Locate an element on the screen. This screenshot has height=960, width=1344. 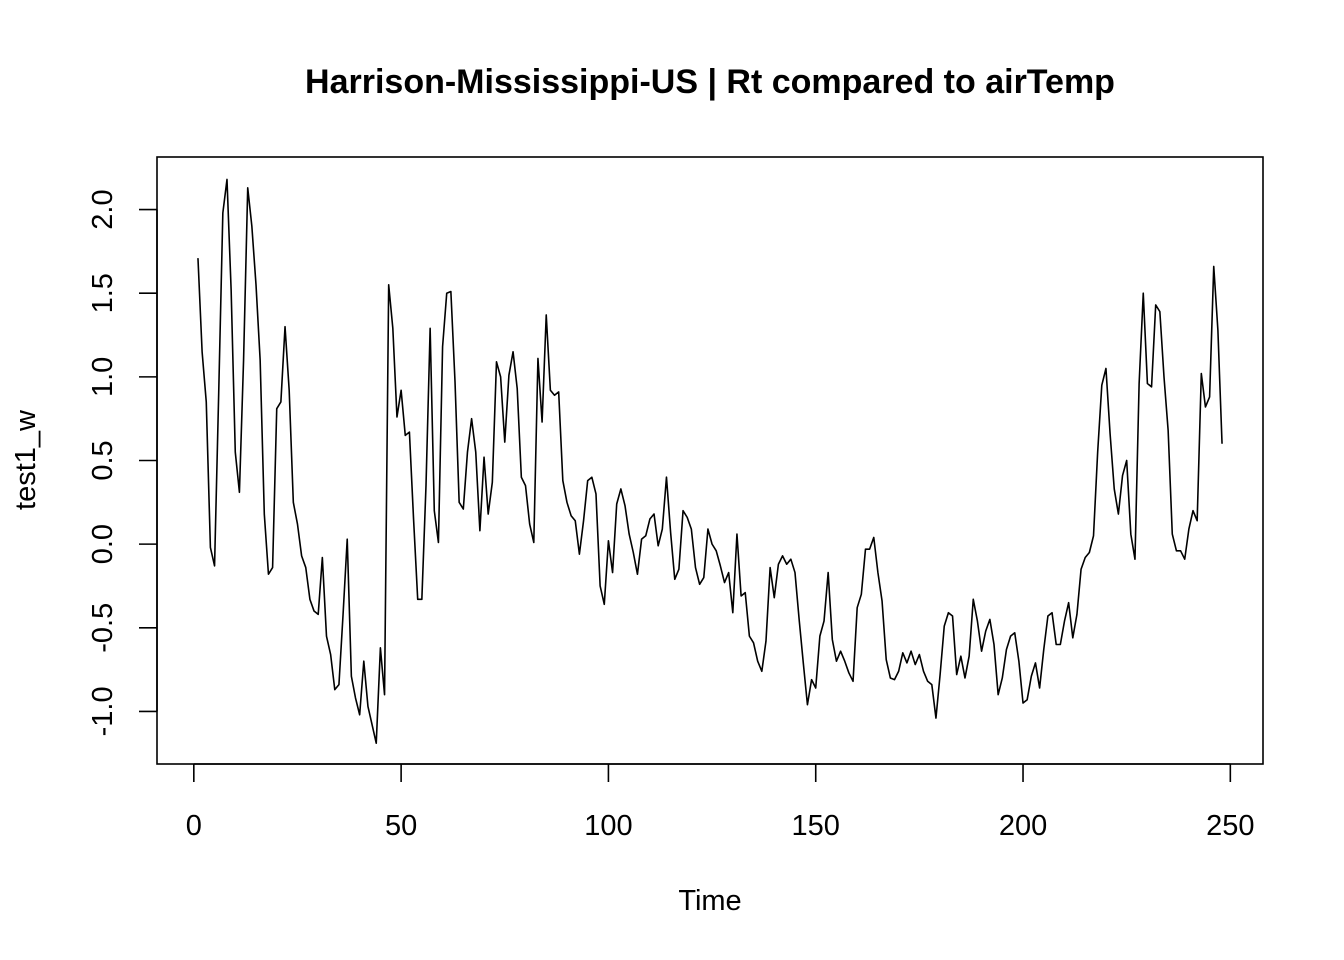
y-tick-label: 1.0 is located at coordinates (103, 377).